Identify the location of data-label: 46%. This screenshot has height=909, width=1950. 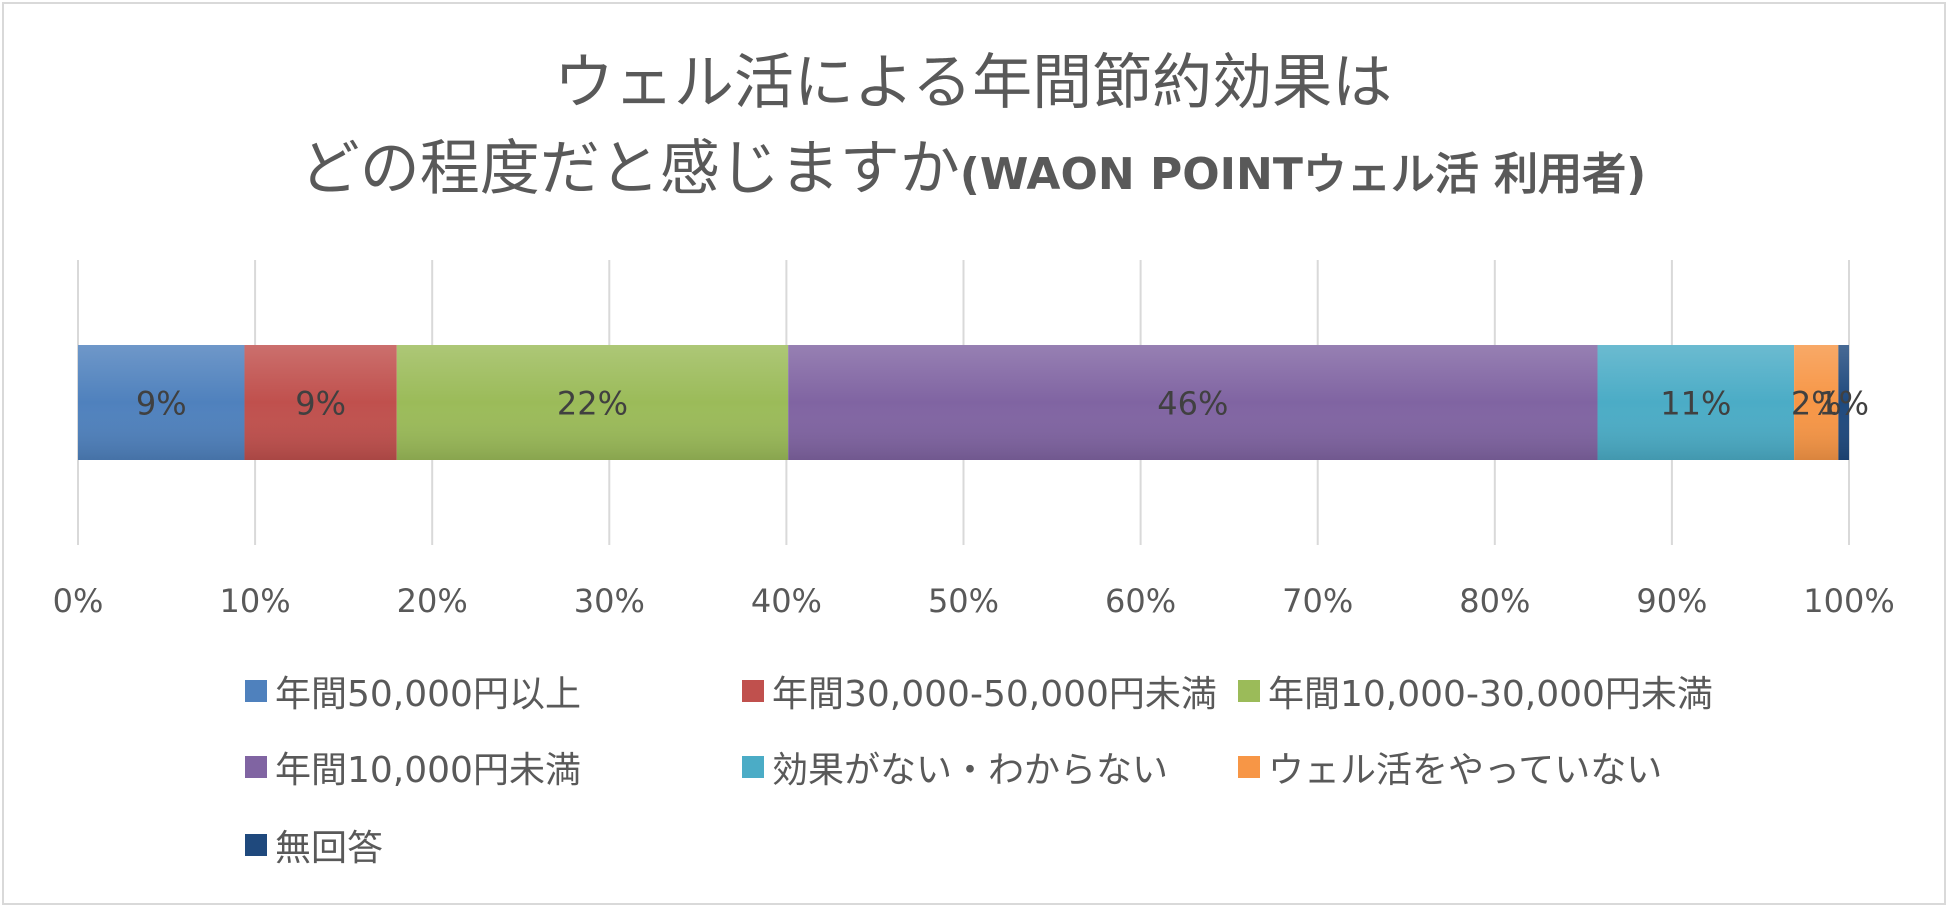
(1192, 404).